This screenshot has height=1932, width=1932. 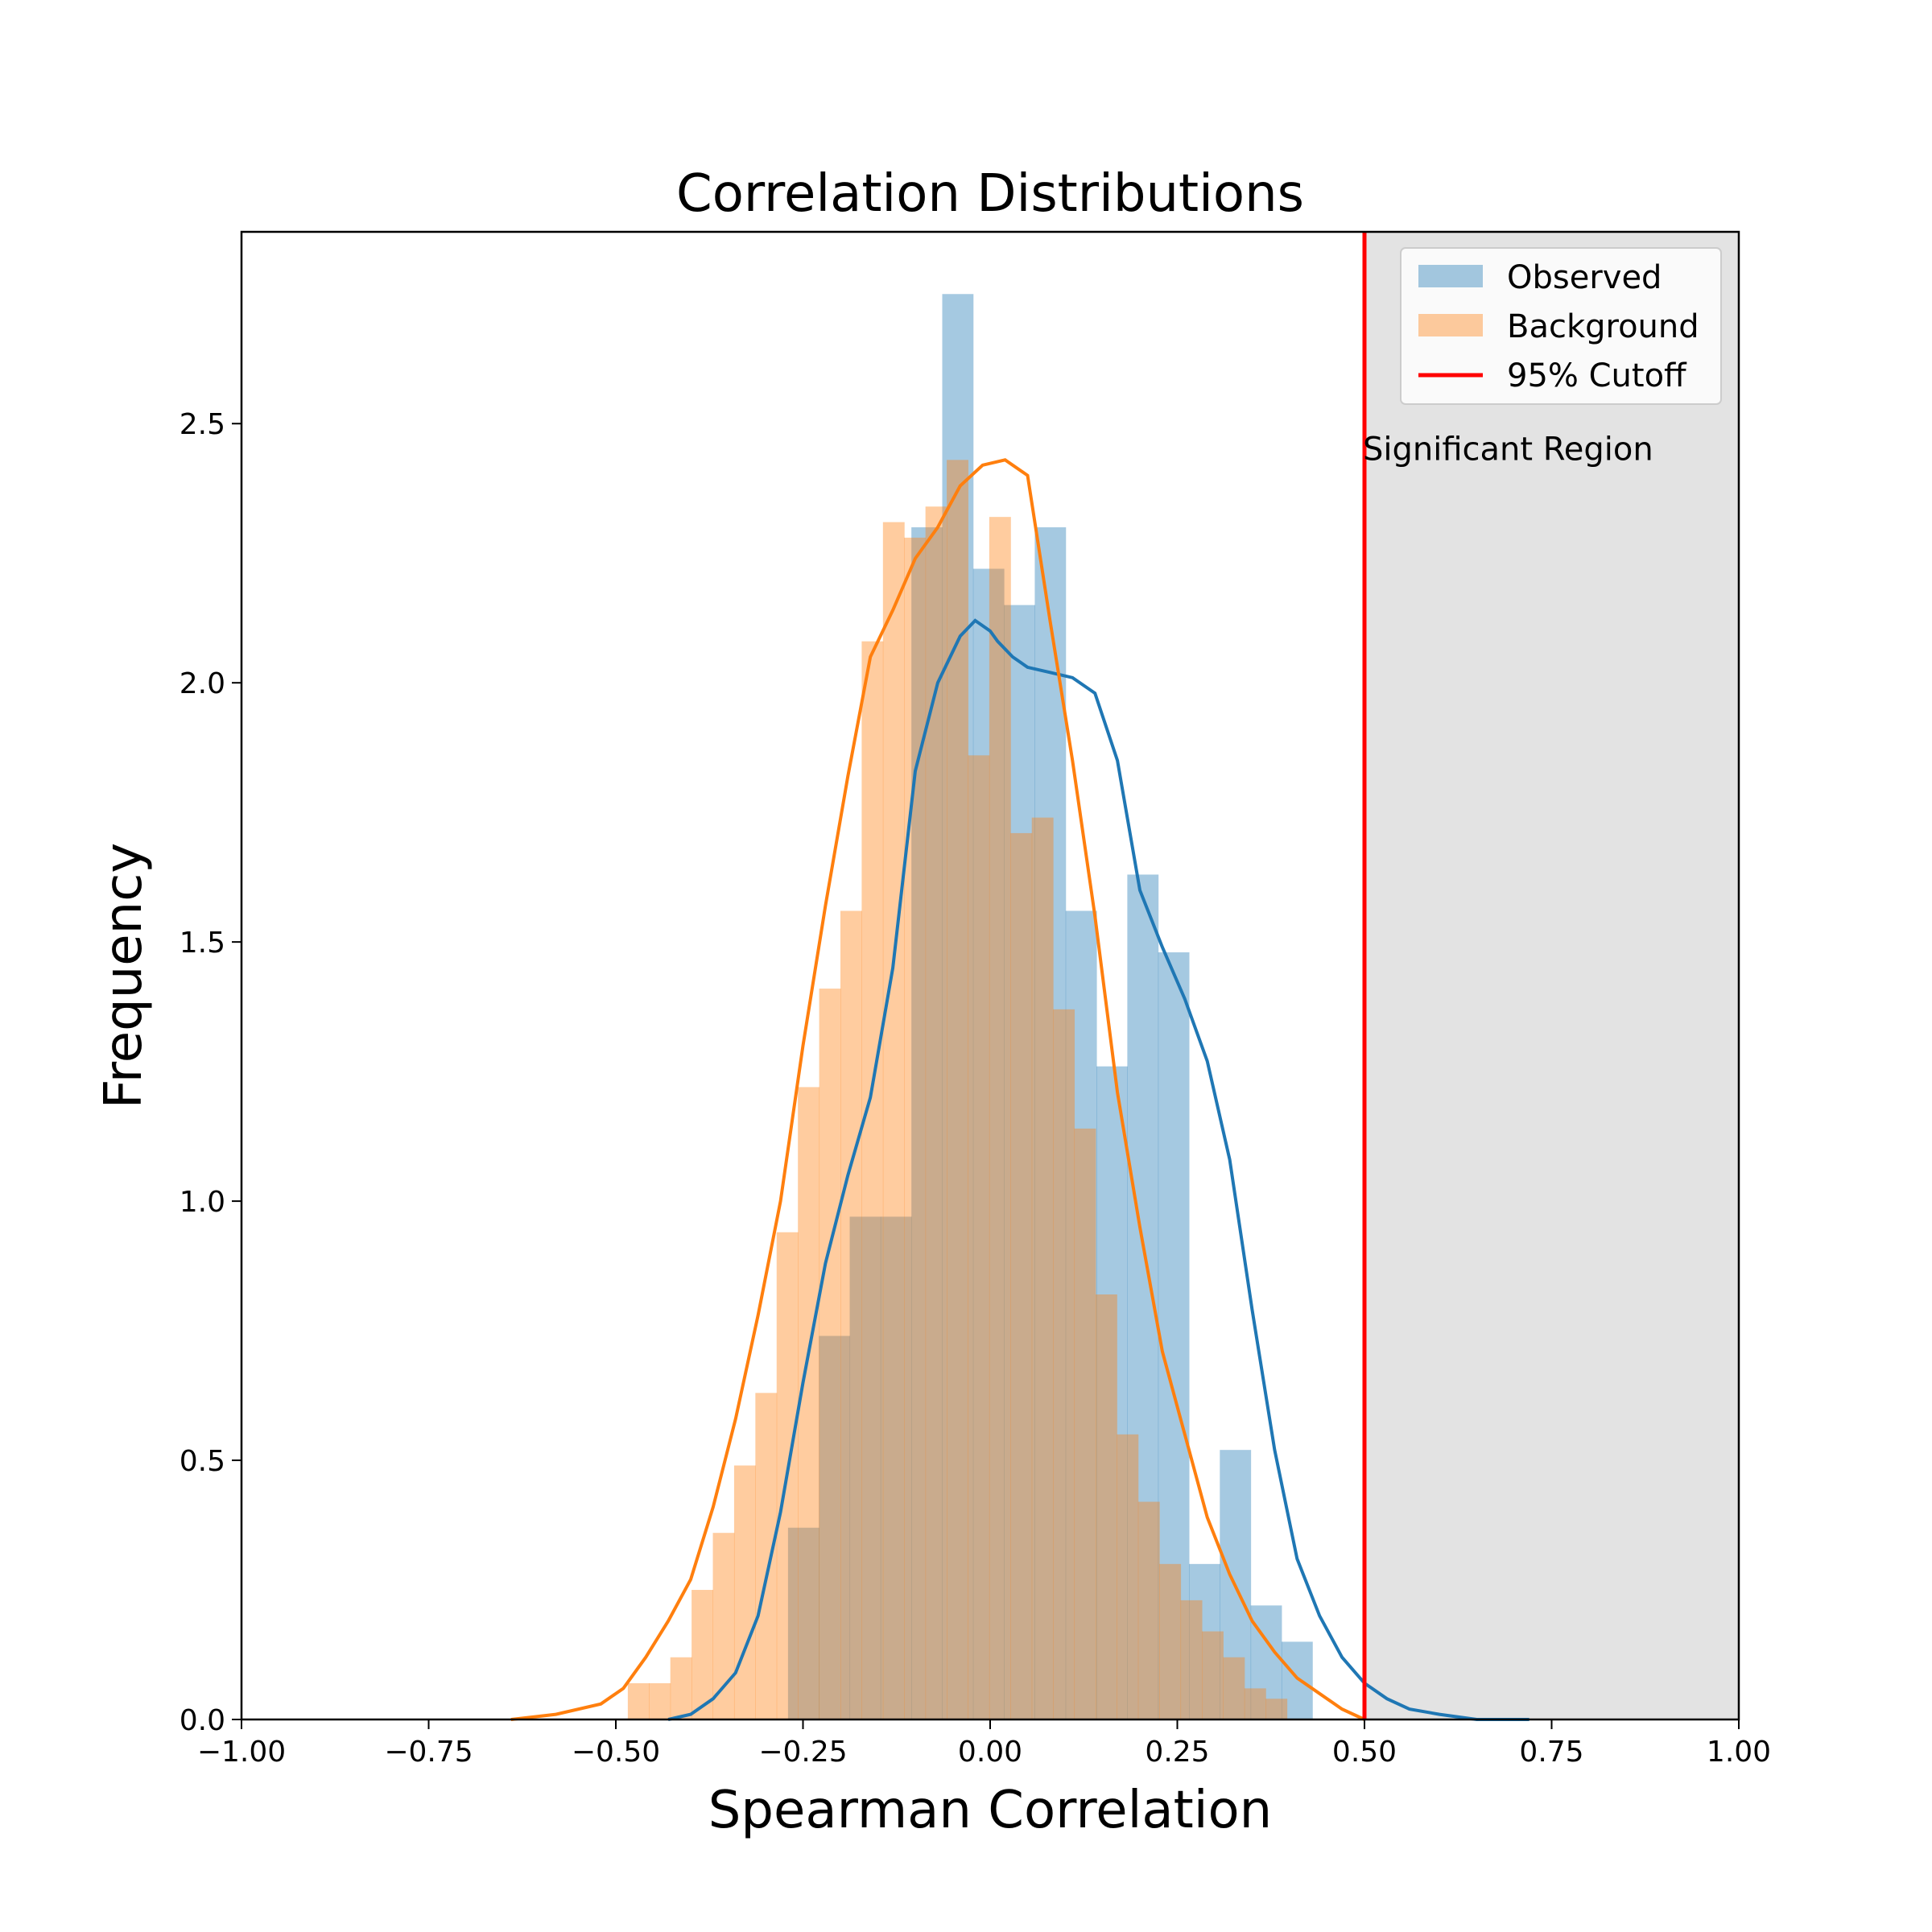 I want to click on x-tick-label: −0.75, so click(x=428, y=1752).